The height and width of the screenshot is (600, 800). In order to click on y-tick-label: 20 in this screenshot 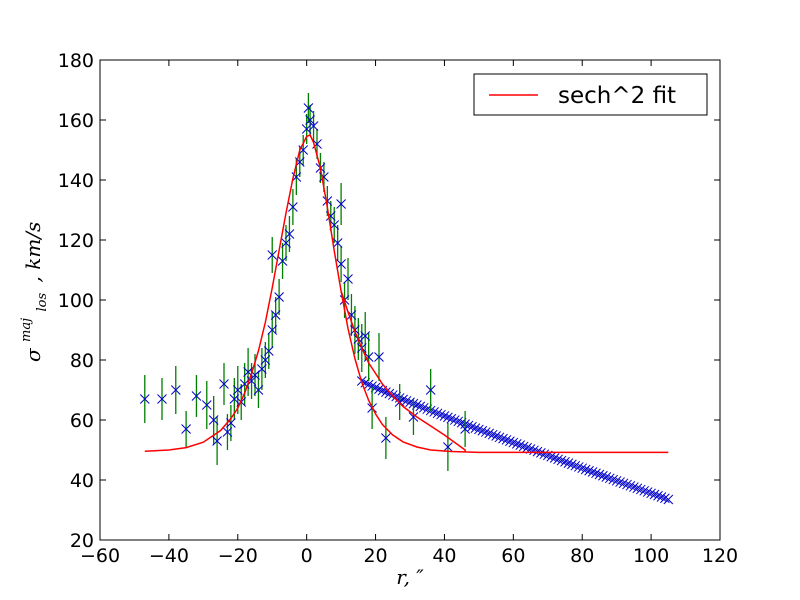, I will do `click(82, 541)`.